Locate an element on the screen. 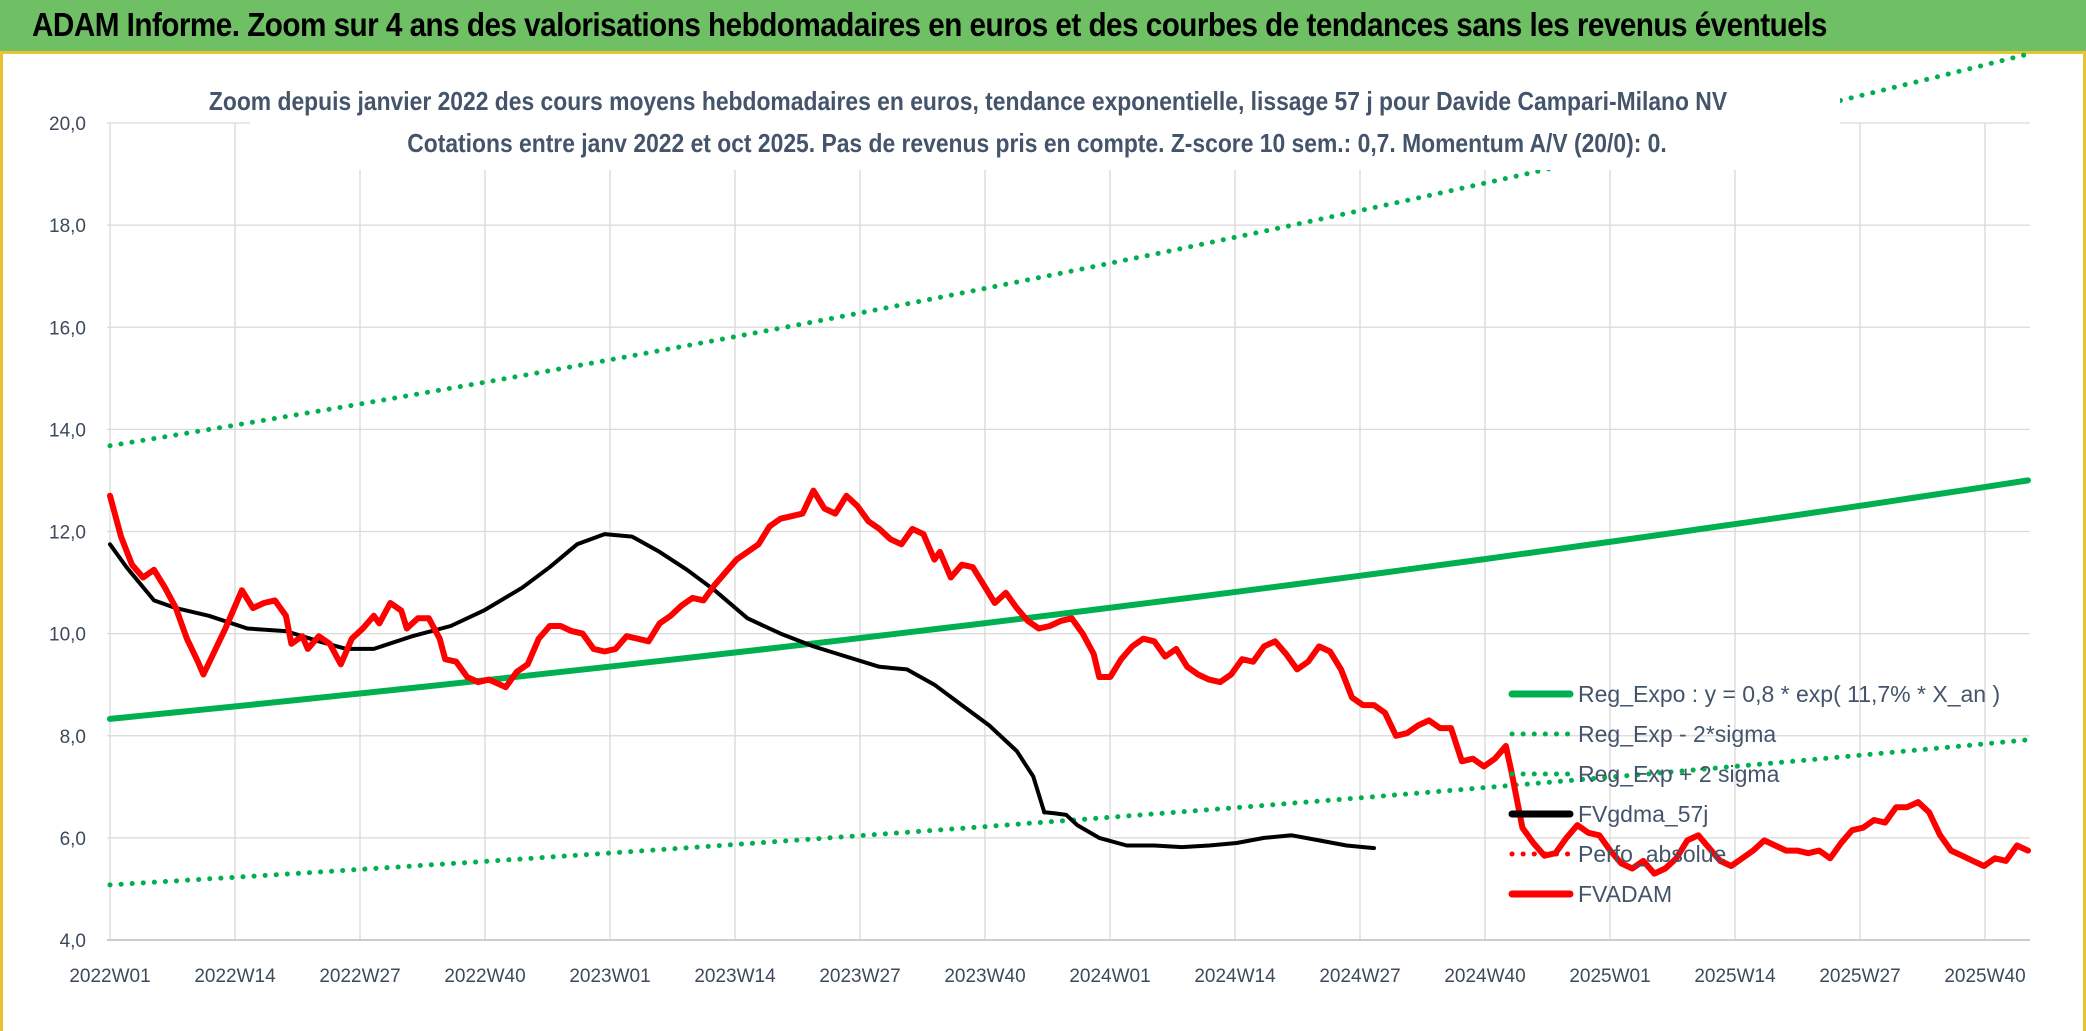  x-tick-label: 2022W27 is located at coordinates (359, 976).